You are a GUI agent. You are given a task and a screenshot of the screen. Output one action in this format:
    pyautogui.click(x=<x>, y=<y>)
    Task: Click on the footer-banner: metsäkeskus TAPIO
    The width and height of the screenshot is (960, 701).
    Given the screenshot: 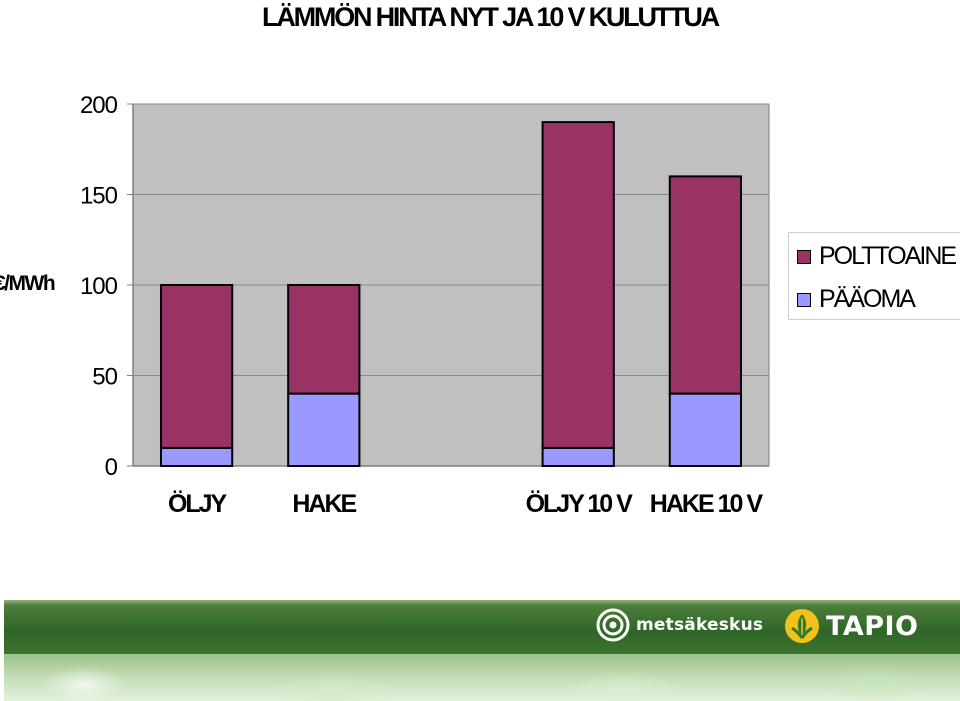 What is the action you would take?
    pyautogui.click(x=482, y=650)
    